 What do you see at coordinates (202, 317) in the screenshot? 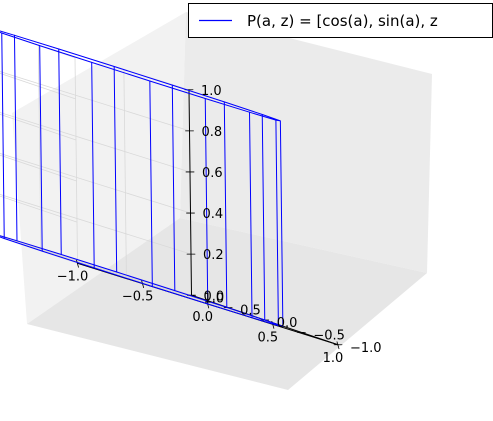
I see `x-tick-label: 0.0` at bounding box center [202, 317].